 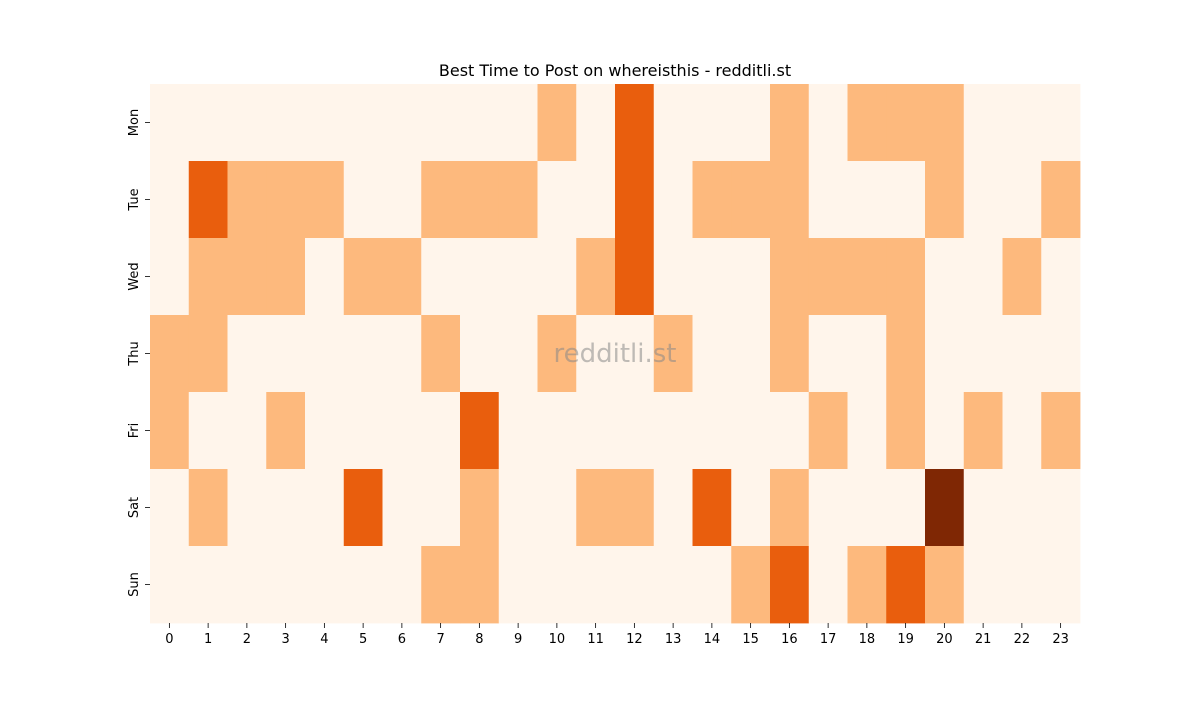 What do you see at coordinates (518, 639) in the screenshot?
I see `x-tick-label: 9` at bounding box center [518, 639].